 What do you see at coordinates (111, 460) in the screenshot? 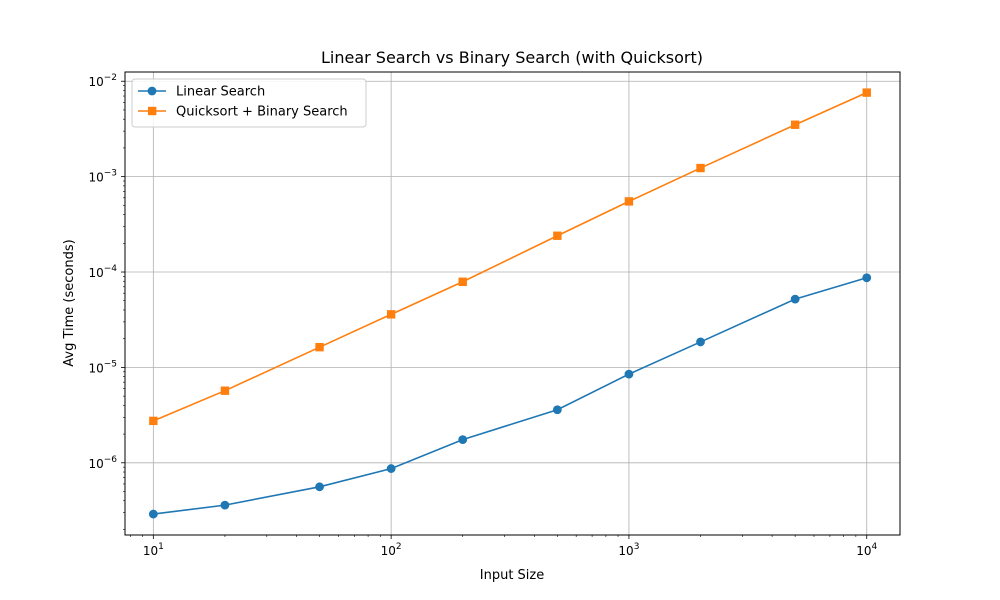
I see `y-tick-exponent: −6` at bounding box center [111, 460].